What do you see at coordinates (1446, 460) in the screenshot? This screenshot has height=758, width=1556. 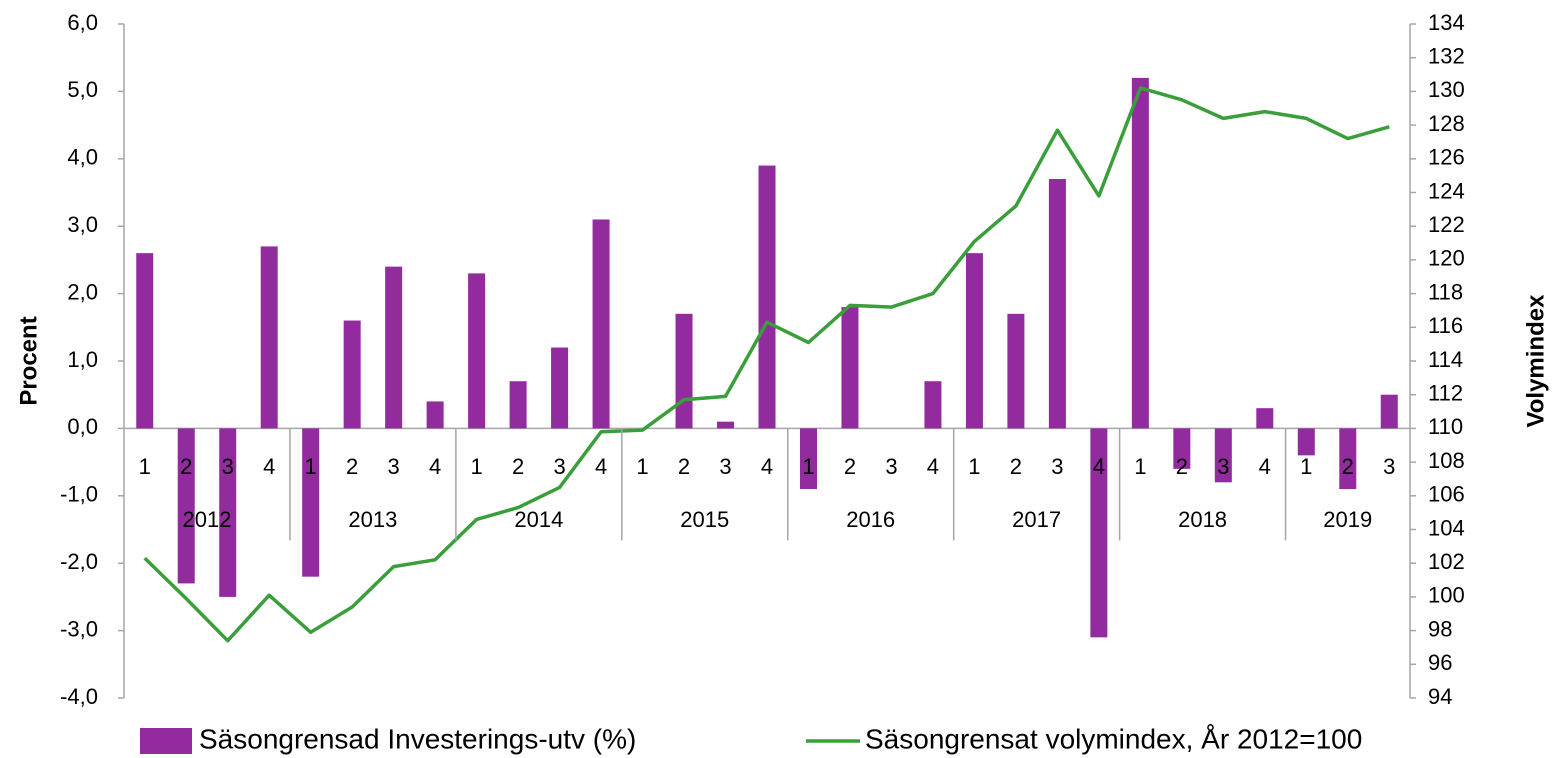 I see `y2-tick-label: 108` at bounding box center [1446, 460].